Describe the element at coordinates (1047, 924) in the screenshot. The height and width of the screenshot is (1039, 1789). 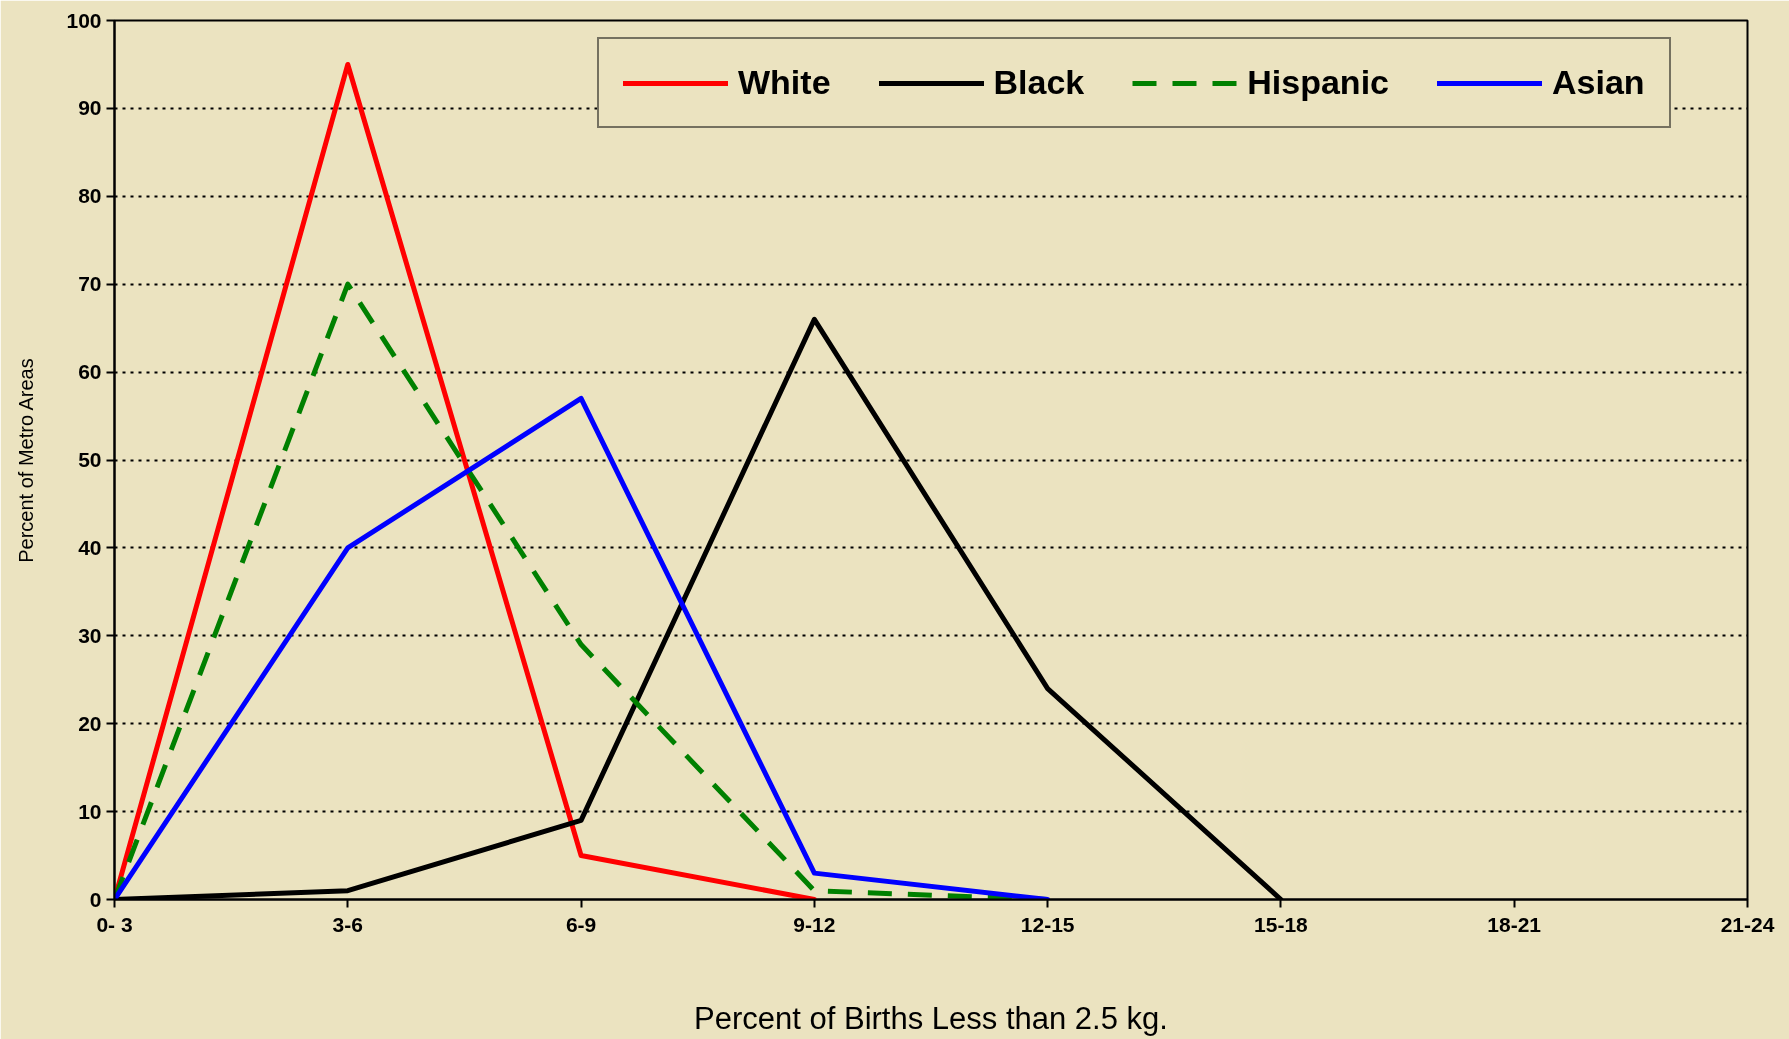
I see `x-tick-label: 12-15` at that location.